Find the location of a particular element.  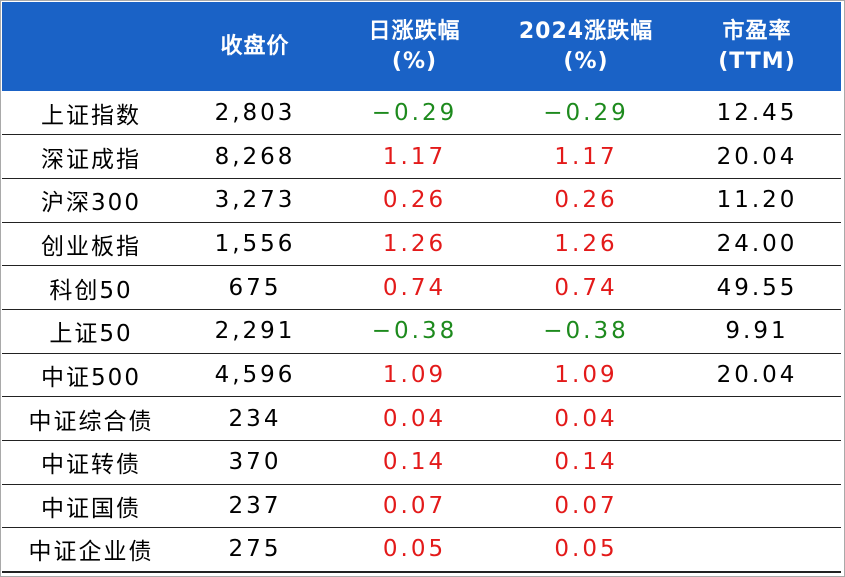

ytd-change-cell: 1.09 is located at coordinates (586, 375).